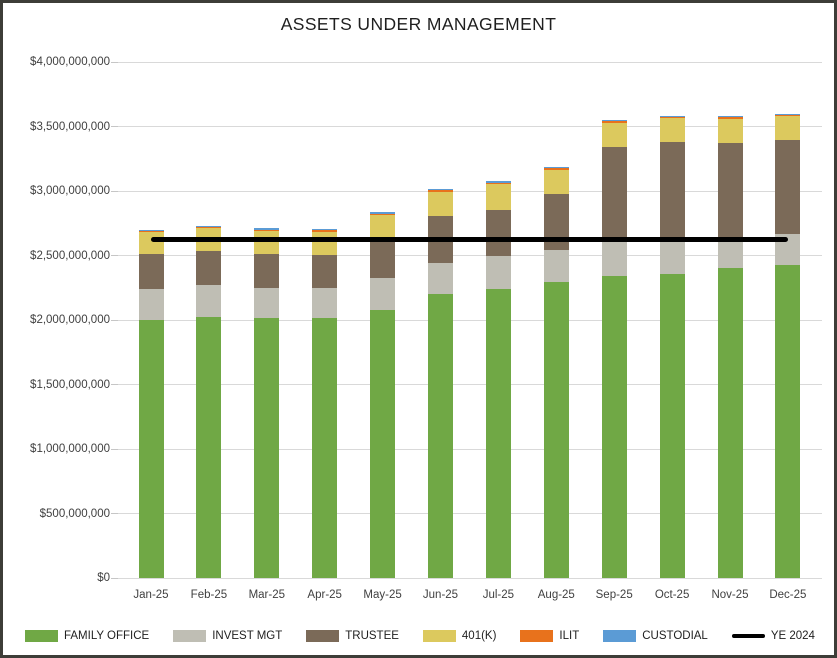 This screenshot has width=837, height=658. Describe the element at coordinates (556, 595) in the screenshot. I see `x-axis-label: Aug-25` at that location.